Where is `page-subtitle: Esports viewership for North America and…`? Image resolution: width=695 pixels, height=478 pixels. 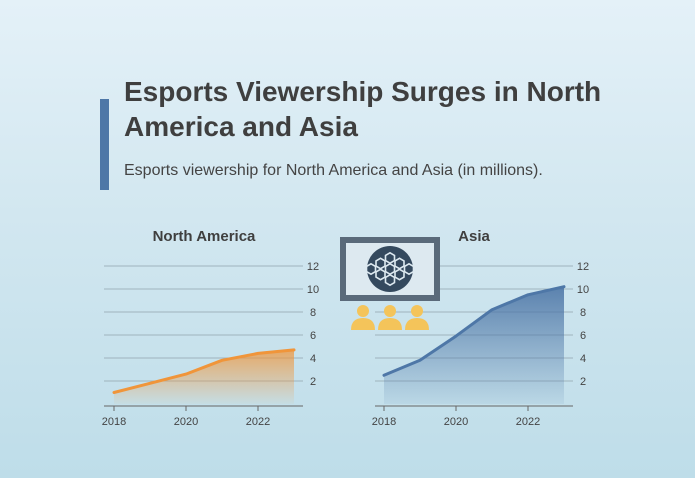 page-subtitle: Esports viewership for North America and… is located at coordinates (333, 170).